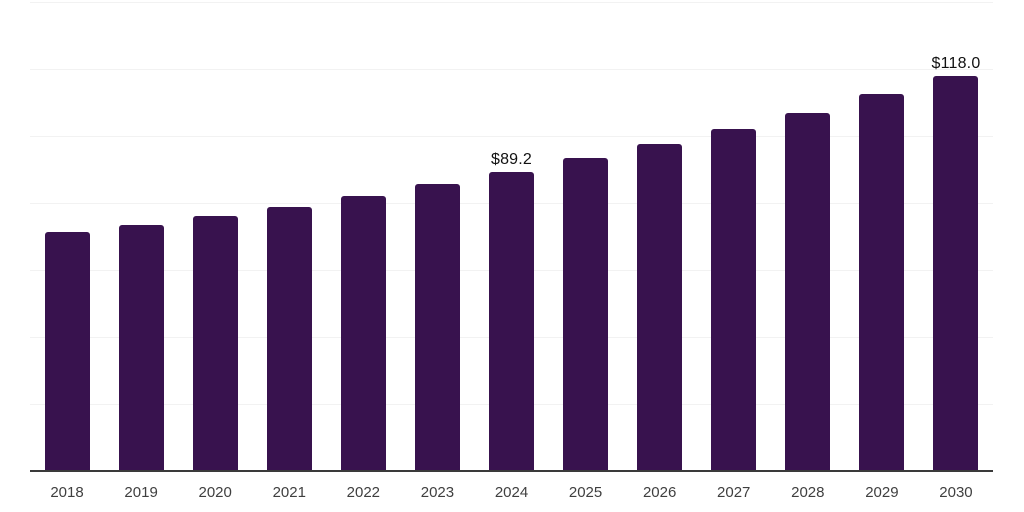  I want to click on bar-2025, so click(586, 314).